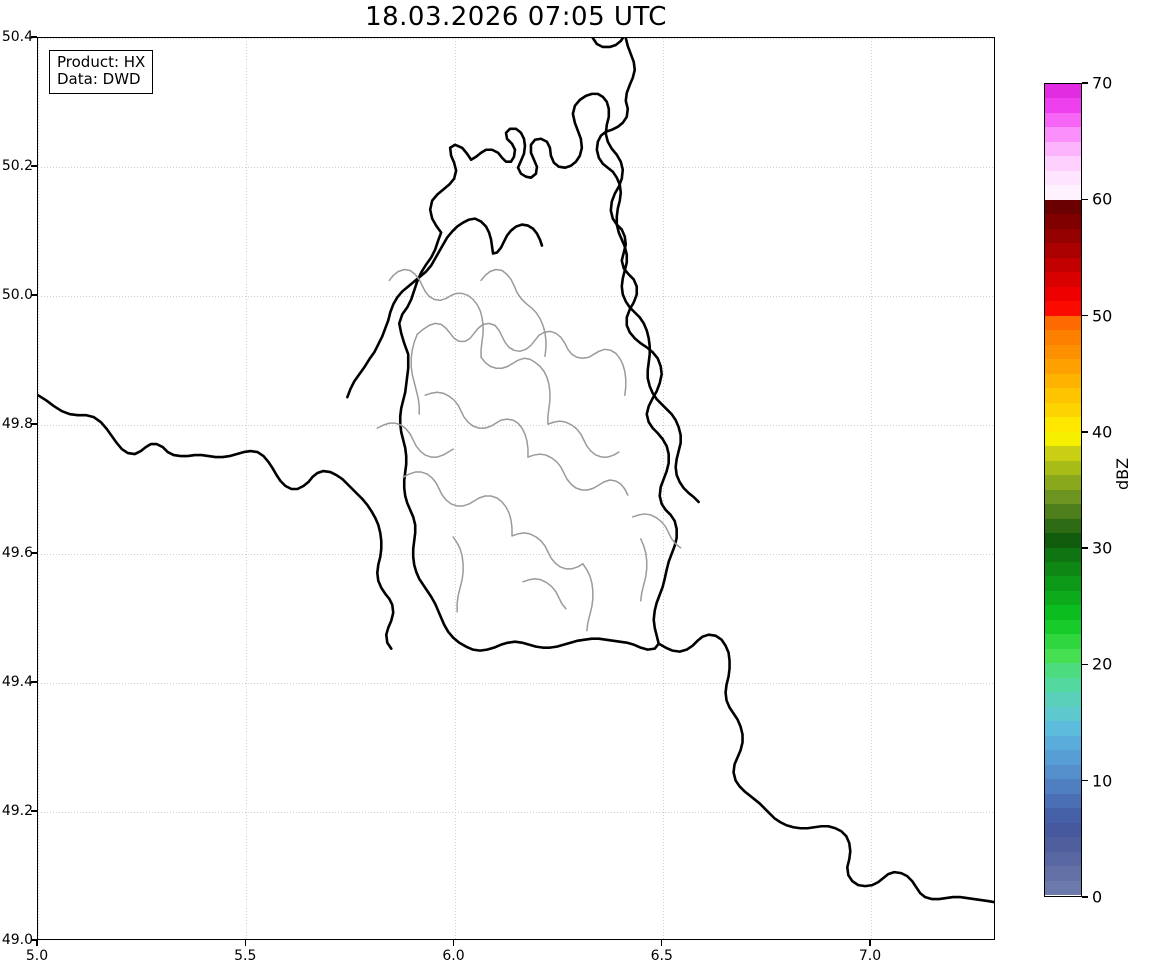 This screenshot has width=1152, height=968. I want to click on info-box: Product: HX Data: DWD, so click(101, 72).